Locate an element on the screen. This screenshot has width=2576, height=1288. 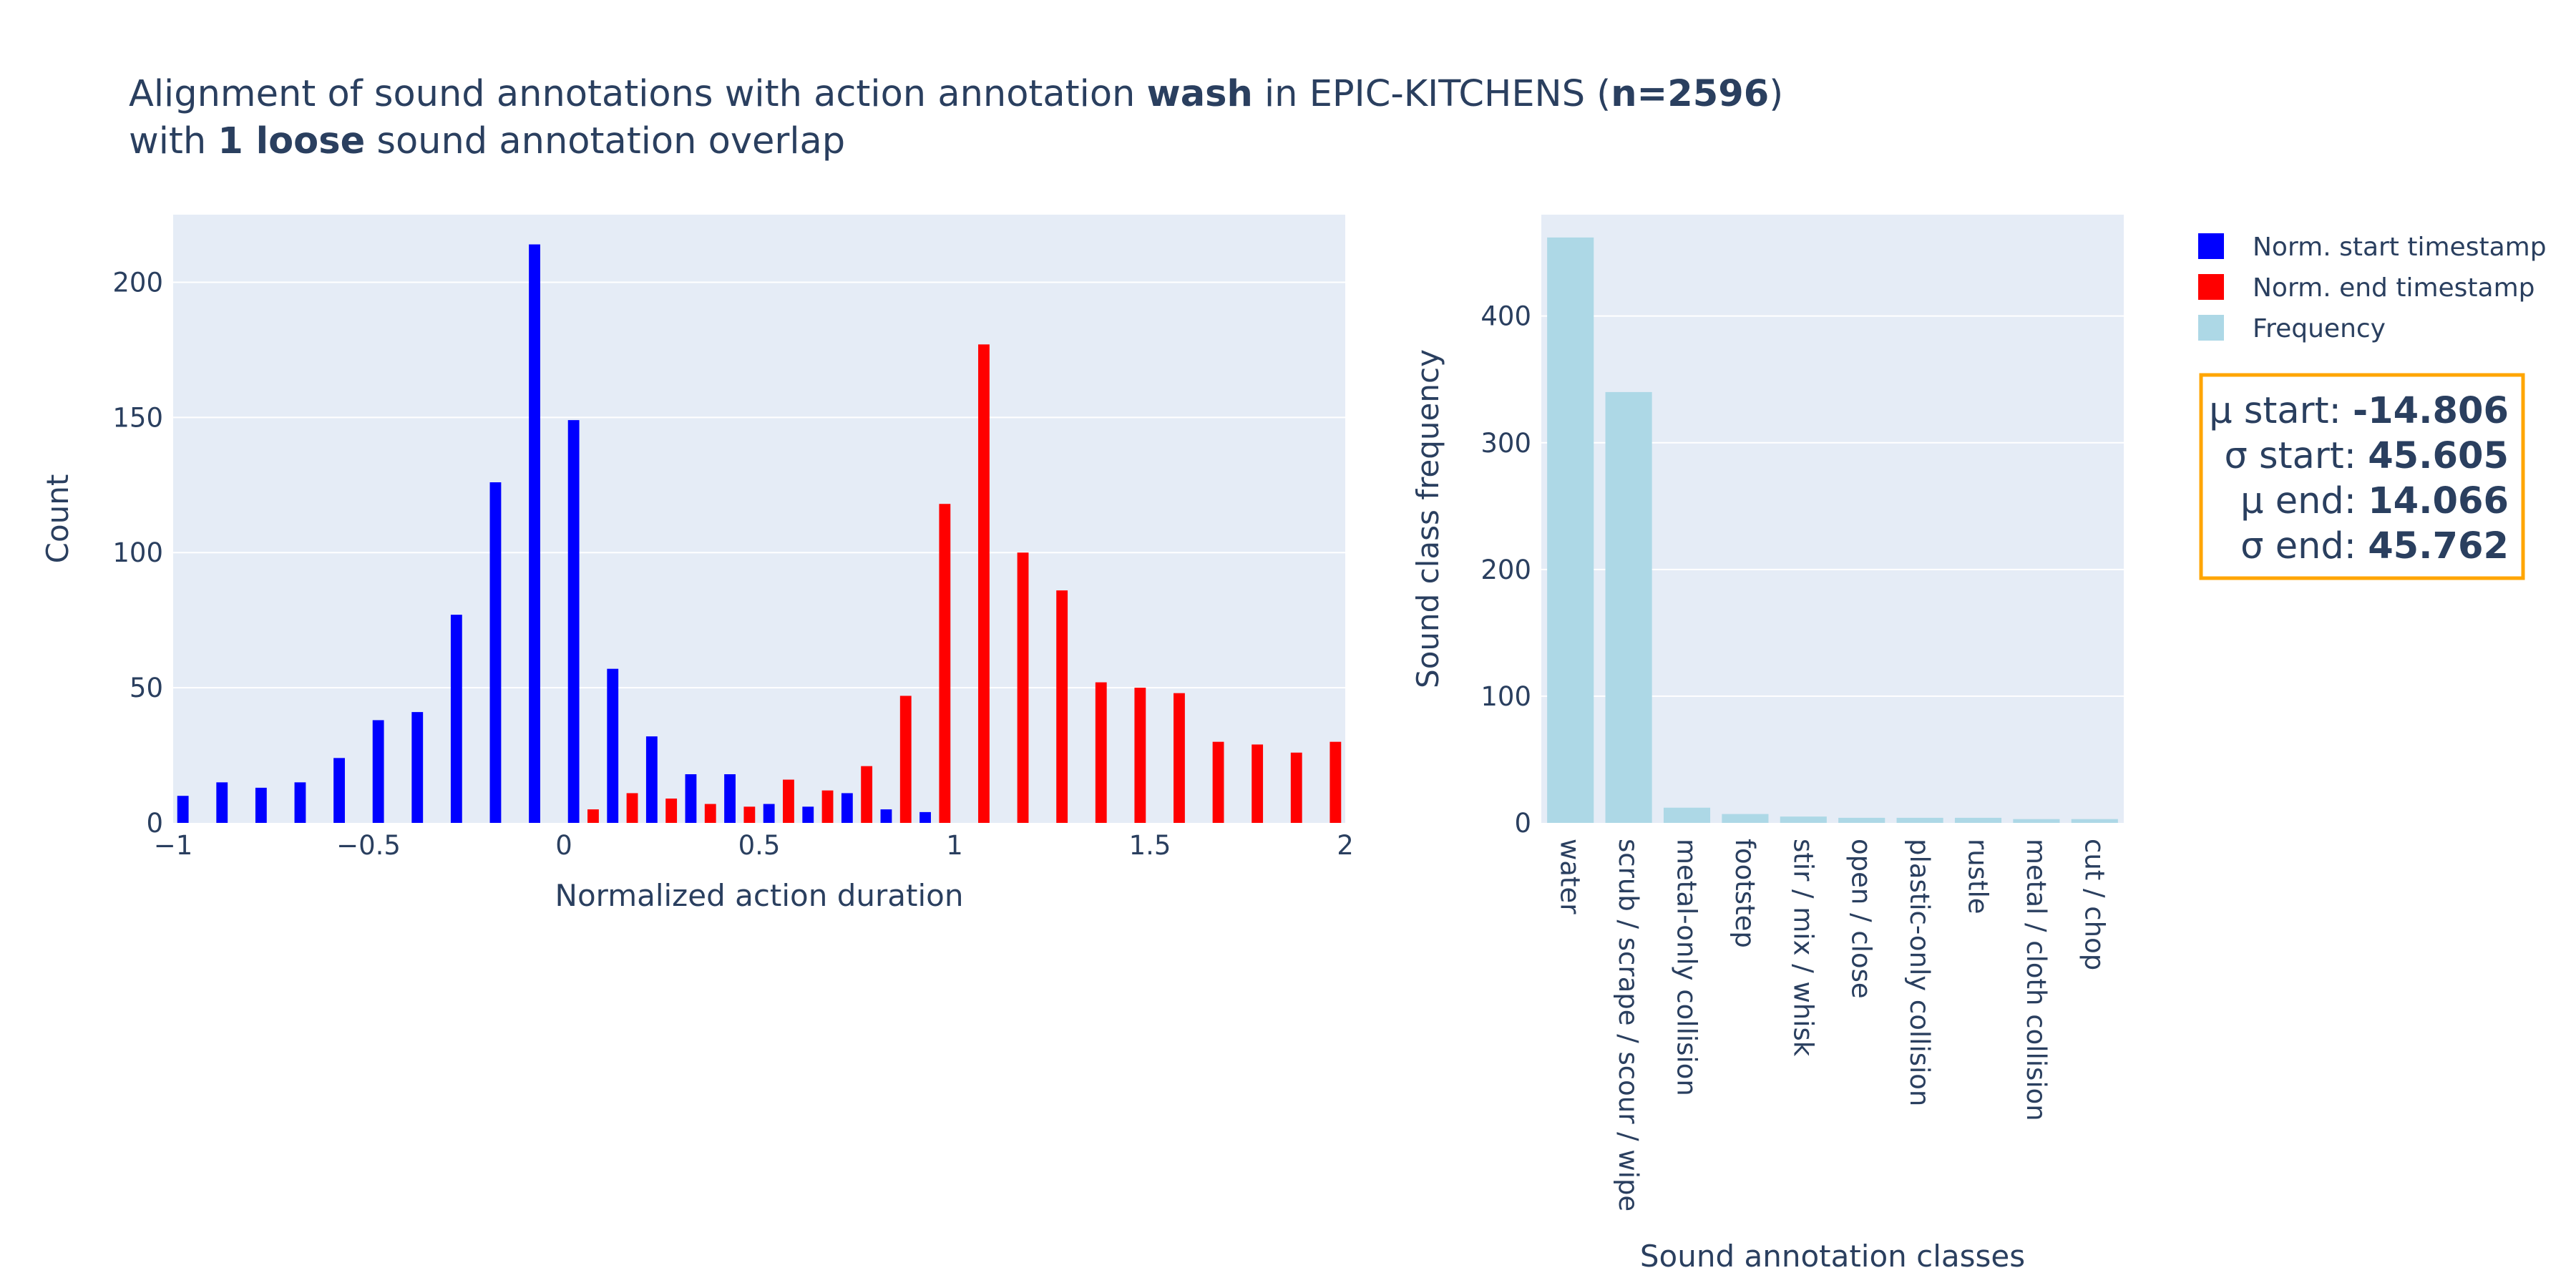
category-label: scrub / scrape / scour / wipe is located at coordinates (1628, 1025).